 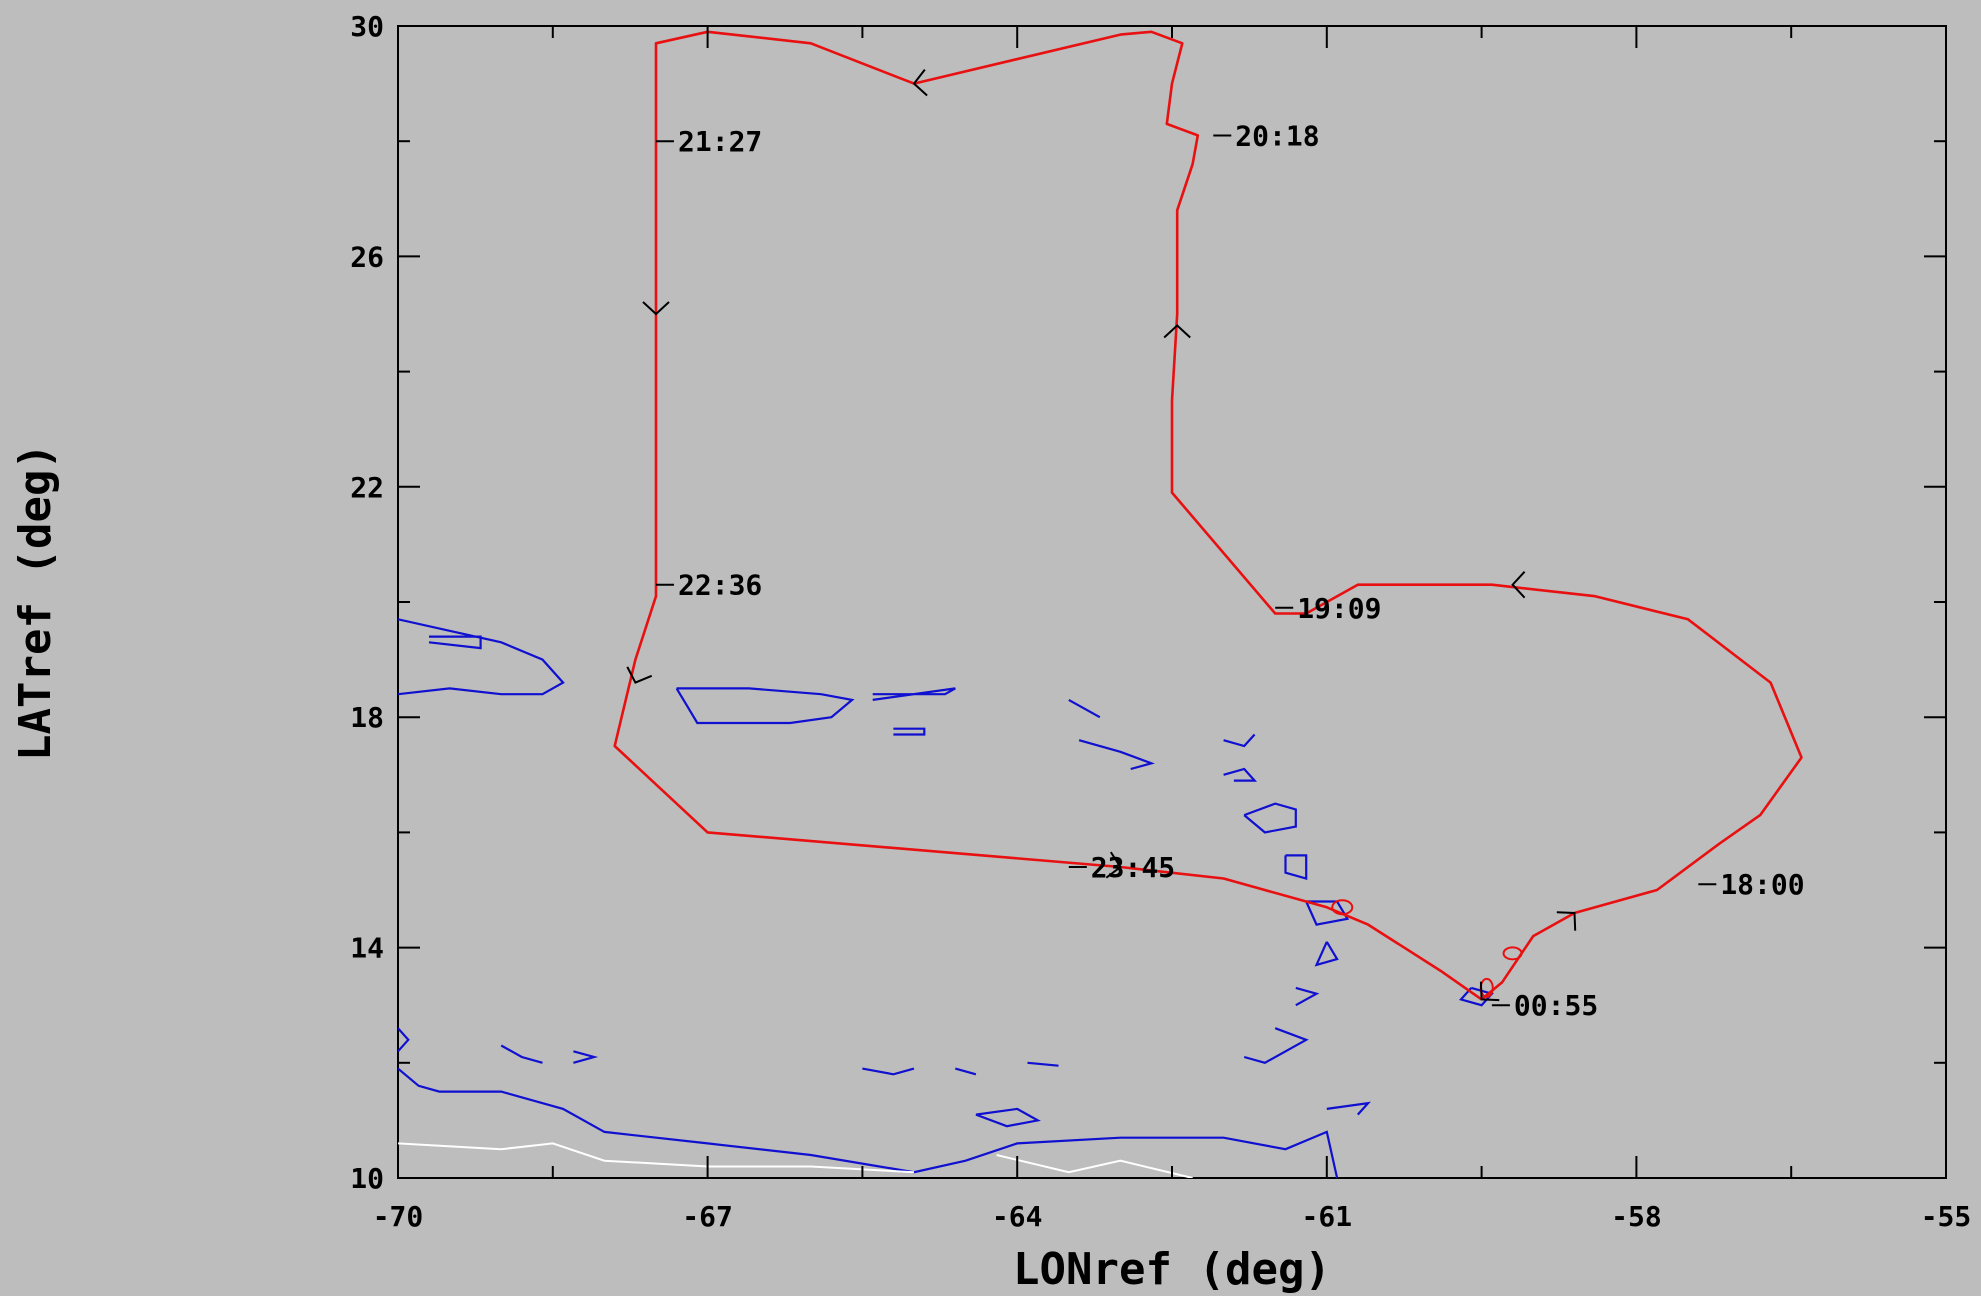 What do you see at coordinates (367, 256) in the screenshot?
I see `y-tick-label: 26` at bounding box center [367, 256].